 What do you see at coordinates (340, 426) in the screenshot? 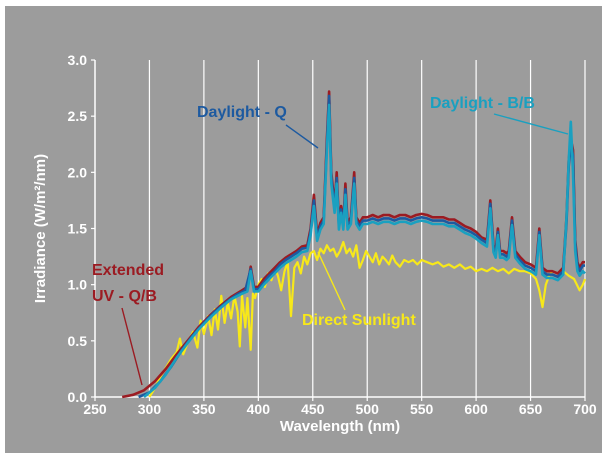
I see `x-axis-label: Wavelength (nm)` at bounding box center [340, 426].